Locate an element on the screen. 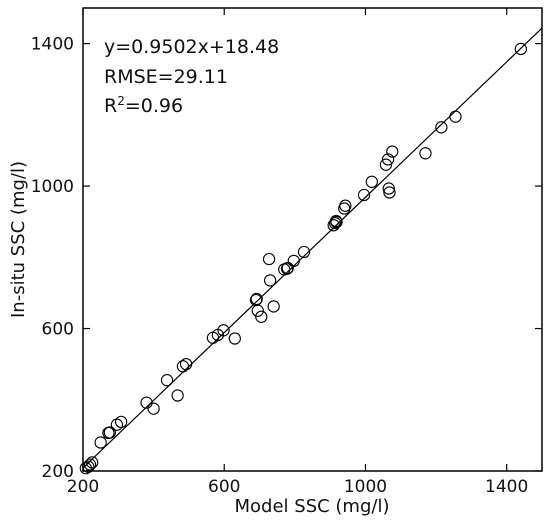  x-tick-label-1: 600 is located at coordinates (224, 487).